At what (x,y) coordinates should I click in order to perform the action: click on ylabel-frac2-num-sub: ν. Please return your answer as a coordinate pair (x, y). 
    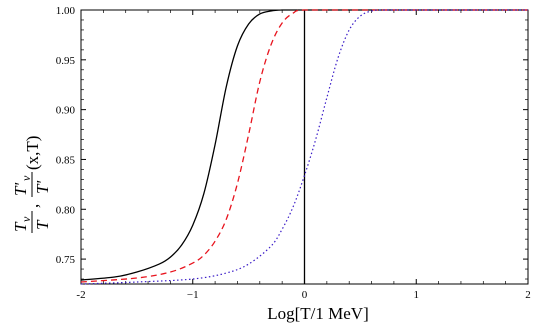
    Looking at the image, I should click on (26, 178).